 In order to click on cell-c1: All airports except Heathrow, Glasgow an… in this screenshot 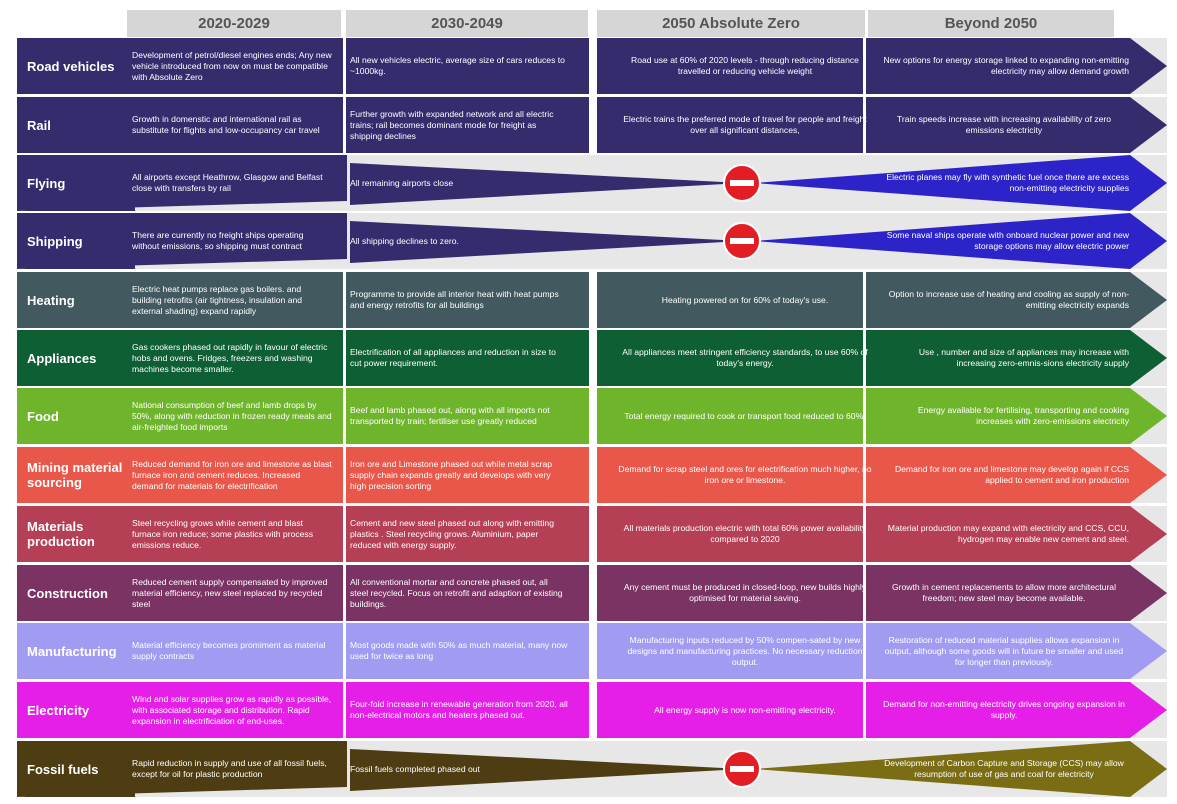, I will do `click(227, 182)`.